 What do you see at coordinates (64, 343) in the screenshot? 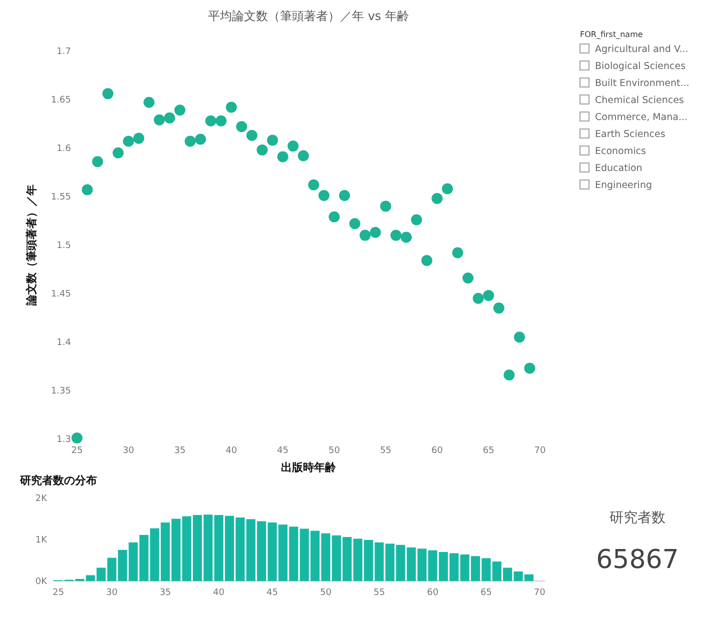
I see `y-tick-label: 1.4` at bounding box center [64, 343].